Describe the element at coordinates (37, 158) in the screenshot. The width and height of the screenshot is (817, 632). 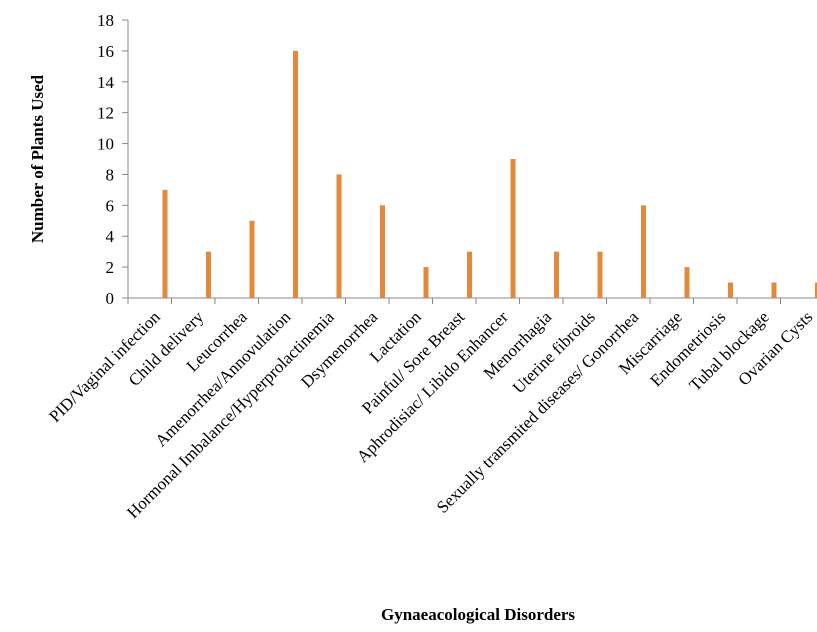
I see `y-axis-title: Number of Plants Used` at that location.